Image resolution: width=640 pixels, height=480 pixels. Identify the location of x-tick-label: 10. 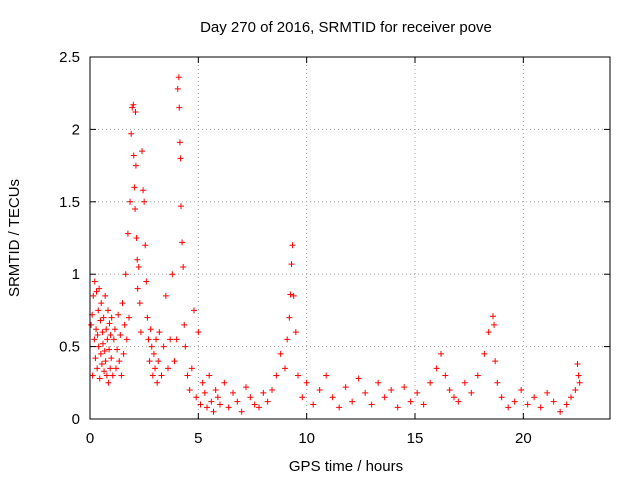
(306, 438).